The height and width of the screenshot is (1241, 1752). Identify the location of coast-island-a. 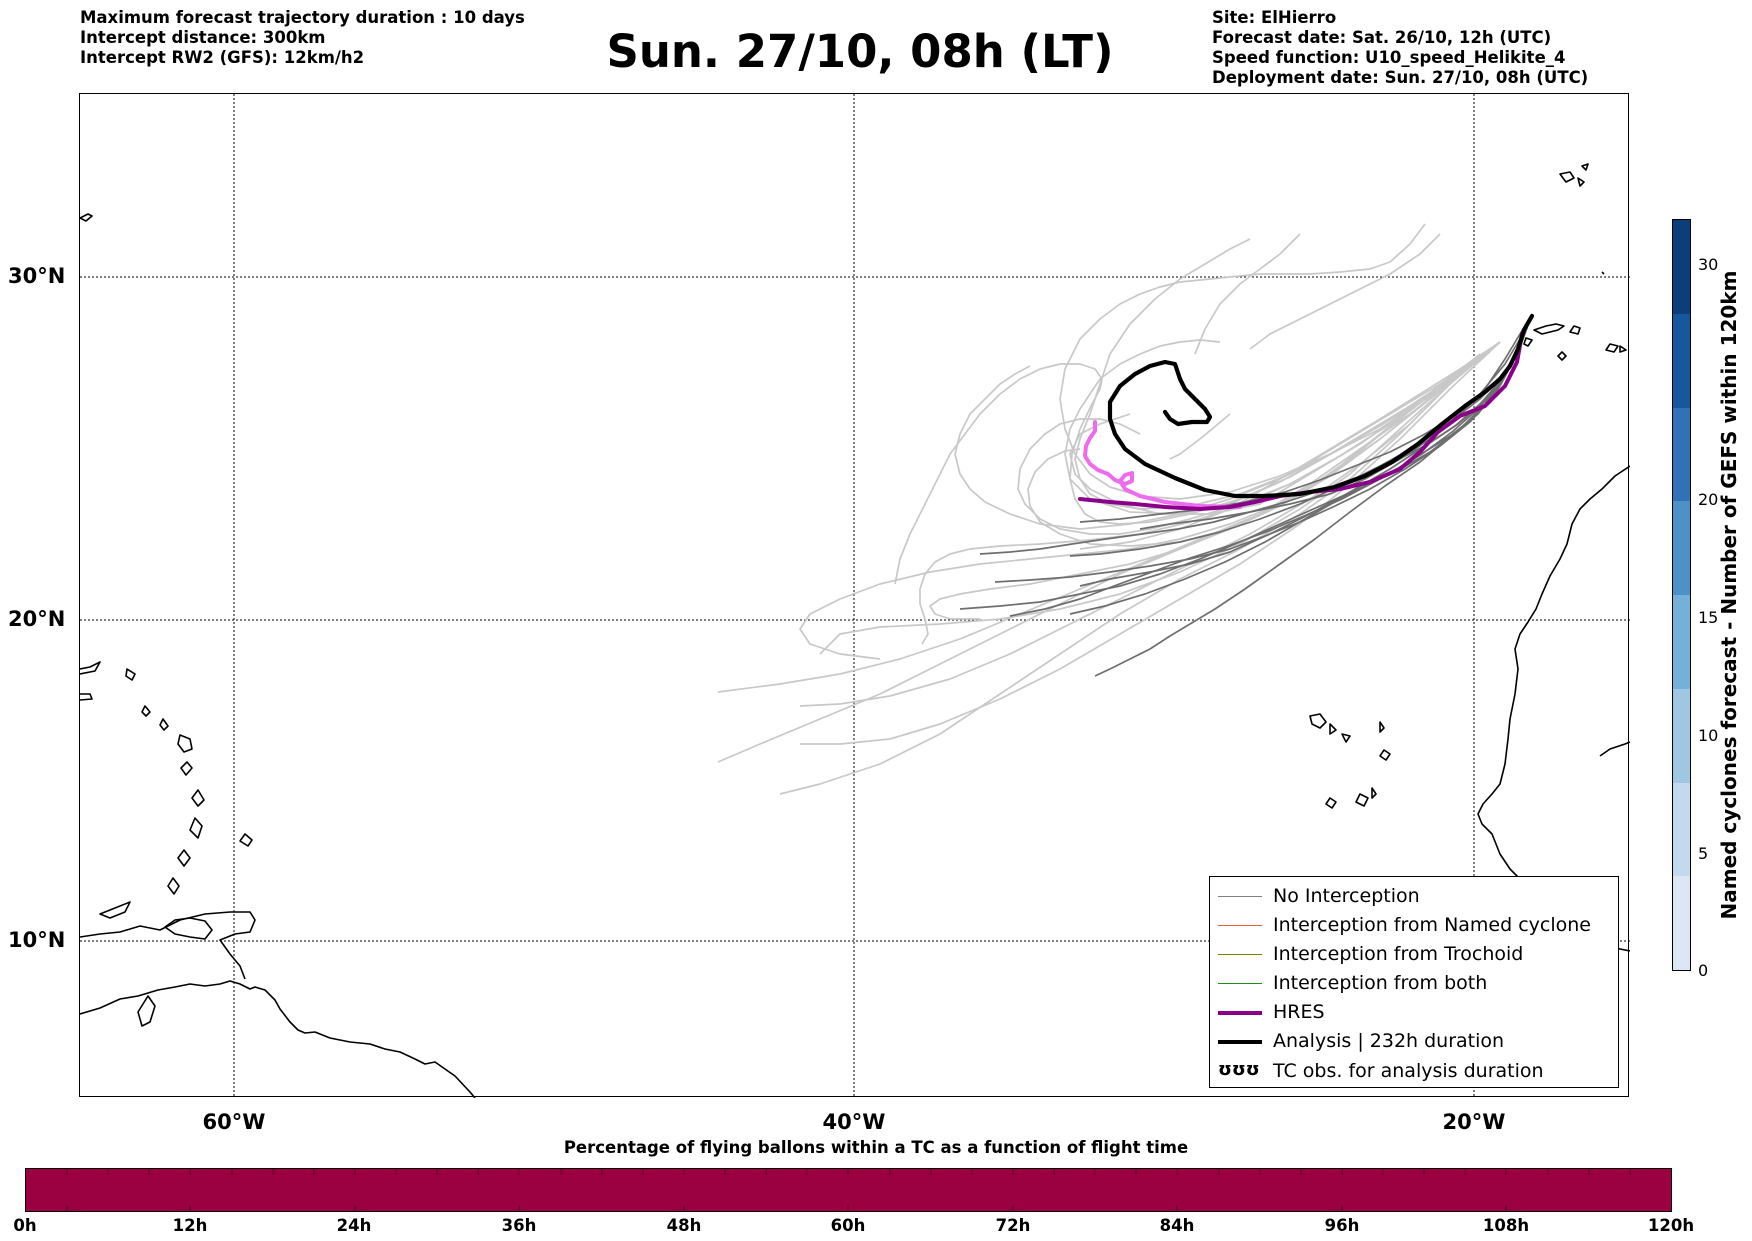
(146, 1011).